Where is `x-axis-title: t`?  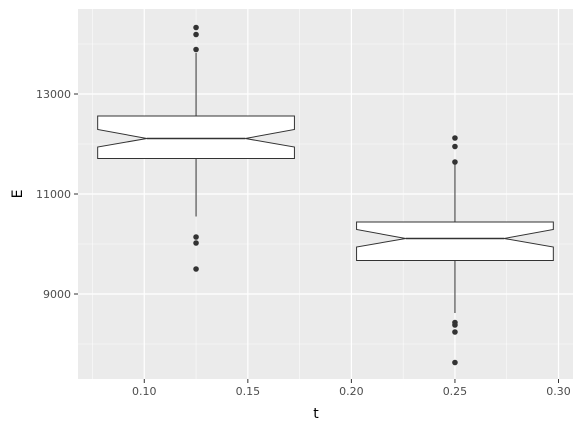
x-axis-title: t is located at coordinates (316, 414).